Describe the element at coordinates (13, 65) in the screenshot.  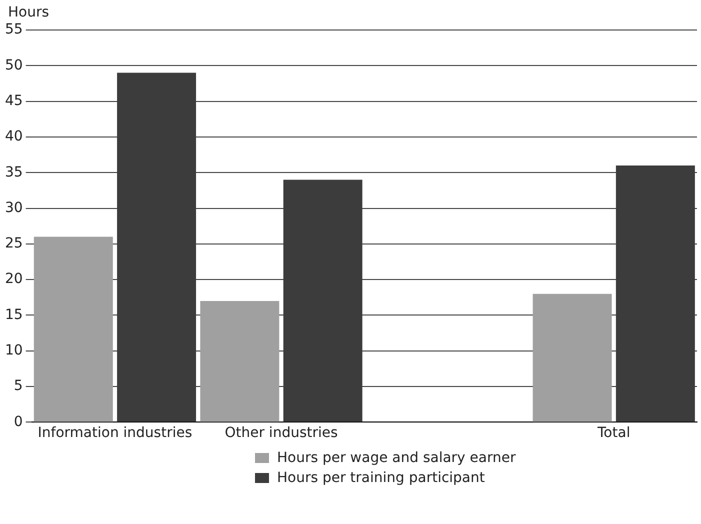
I see `y-tick-label: 50` at that location.